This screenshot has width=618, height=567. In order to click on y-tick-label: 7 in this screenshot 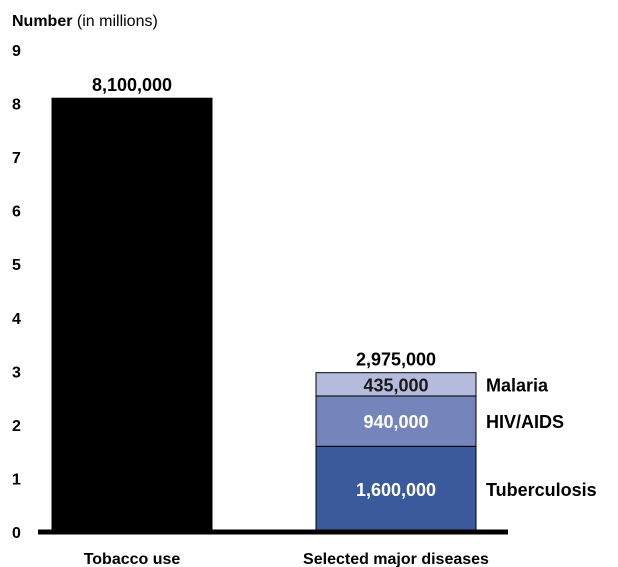, I will do `click(16, 158)`.